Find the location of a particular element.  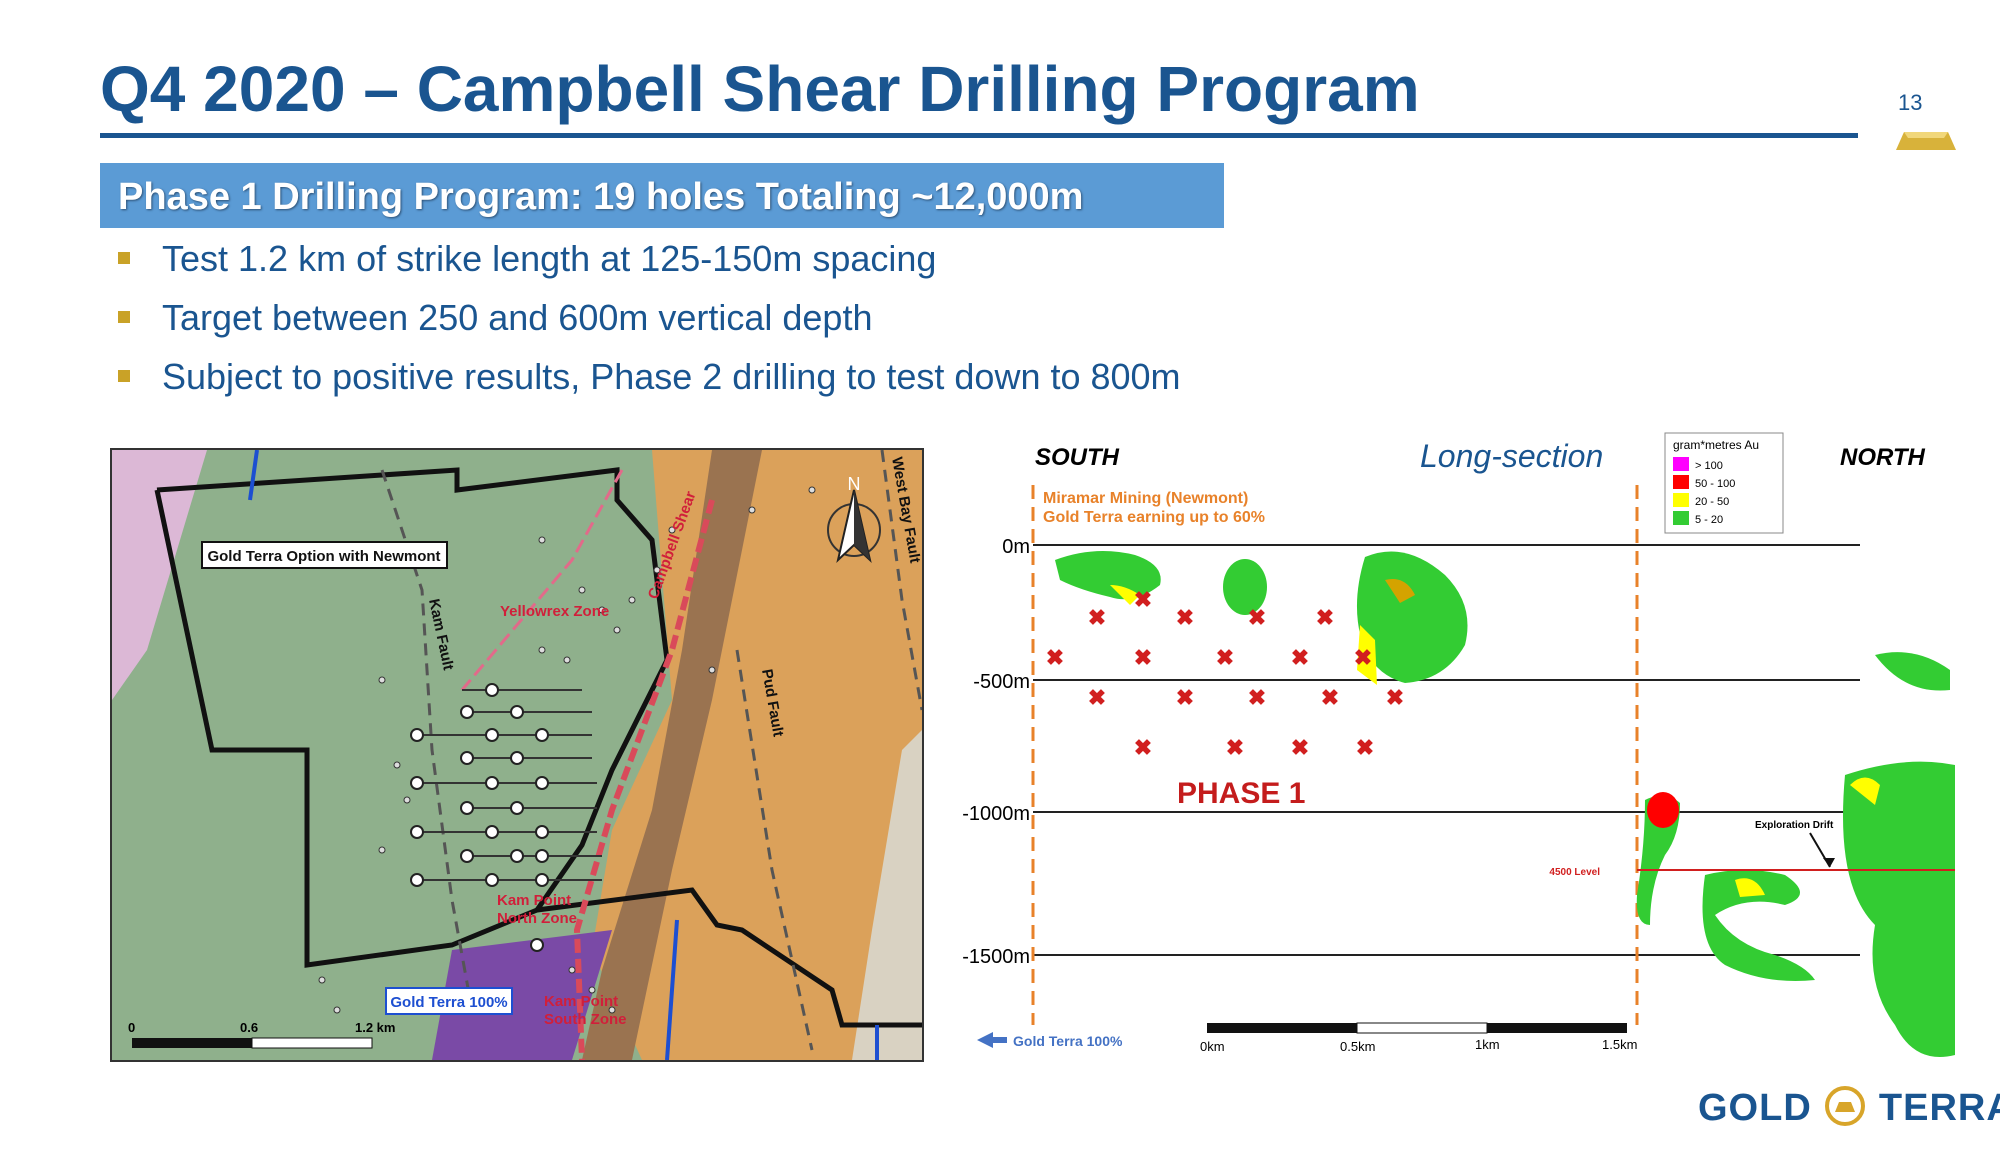

option-label-box is located at coordinates (324, 555).